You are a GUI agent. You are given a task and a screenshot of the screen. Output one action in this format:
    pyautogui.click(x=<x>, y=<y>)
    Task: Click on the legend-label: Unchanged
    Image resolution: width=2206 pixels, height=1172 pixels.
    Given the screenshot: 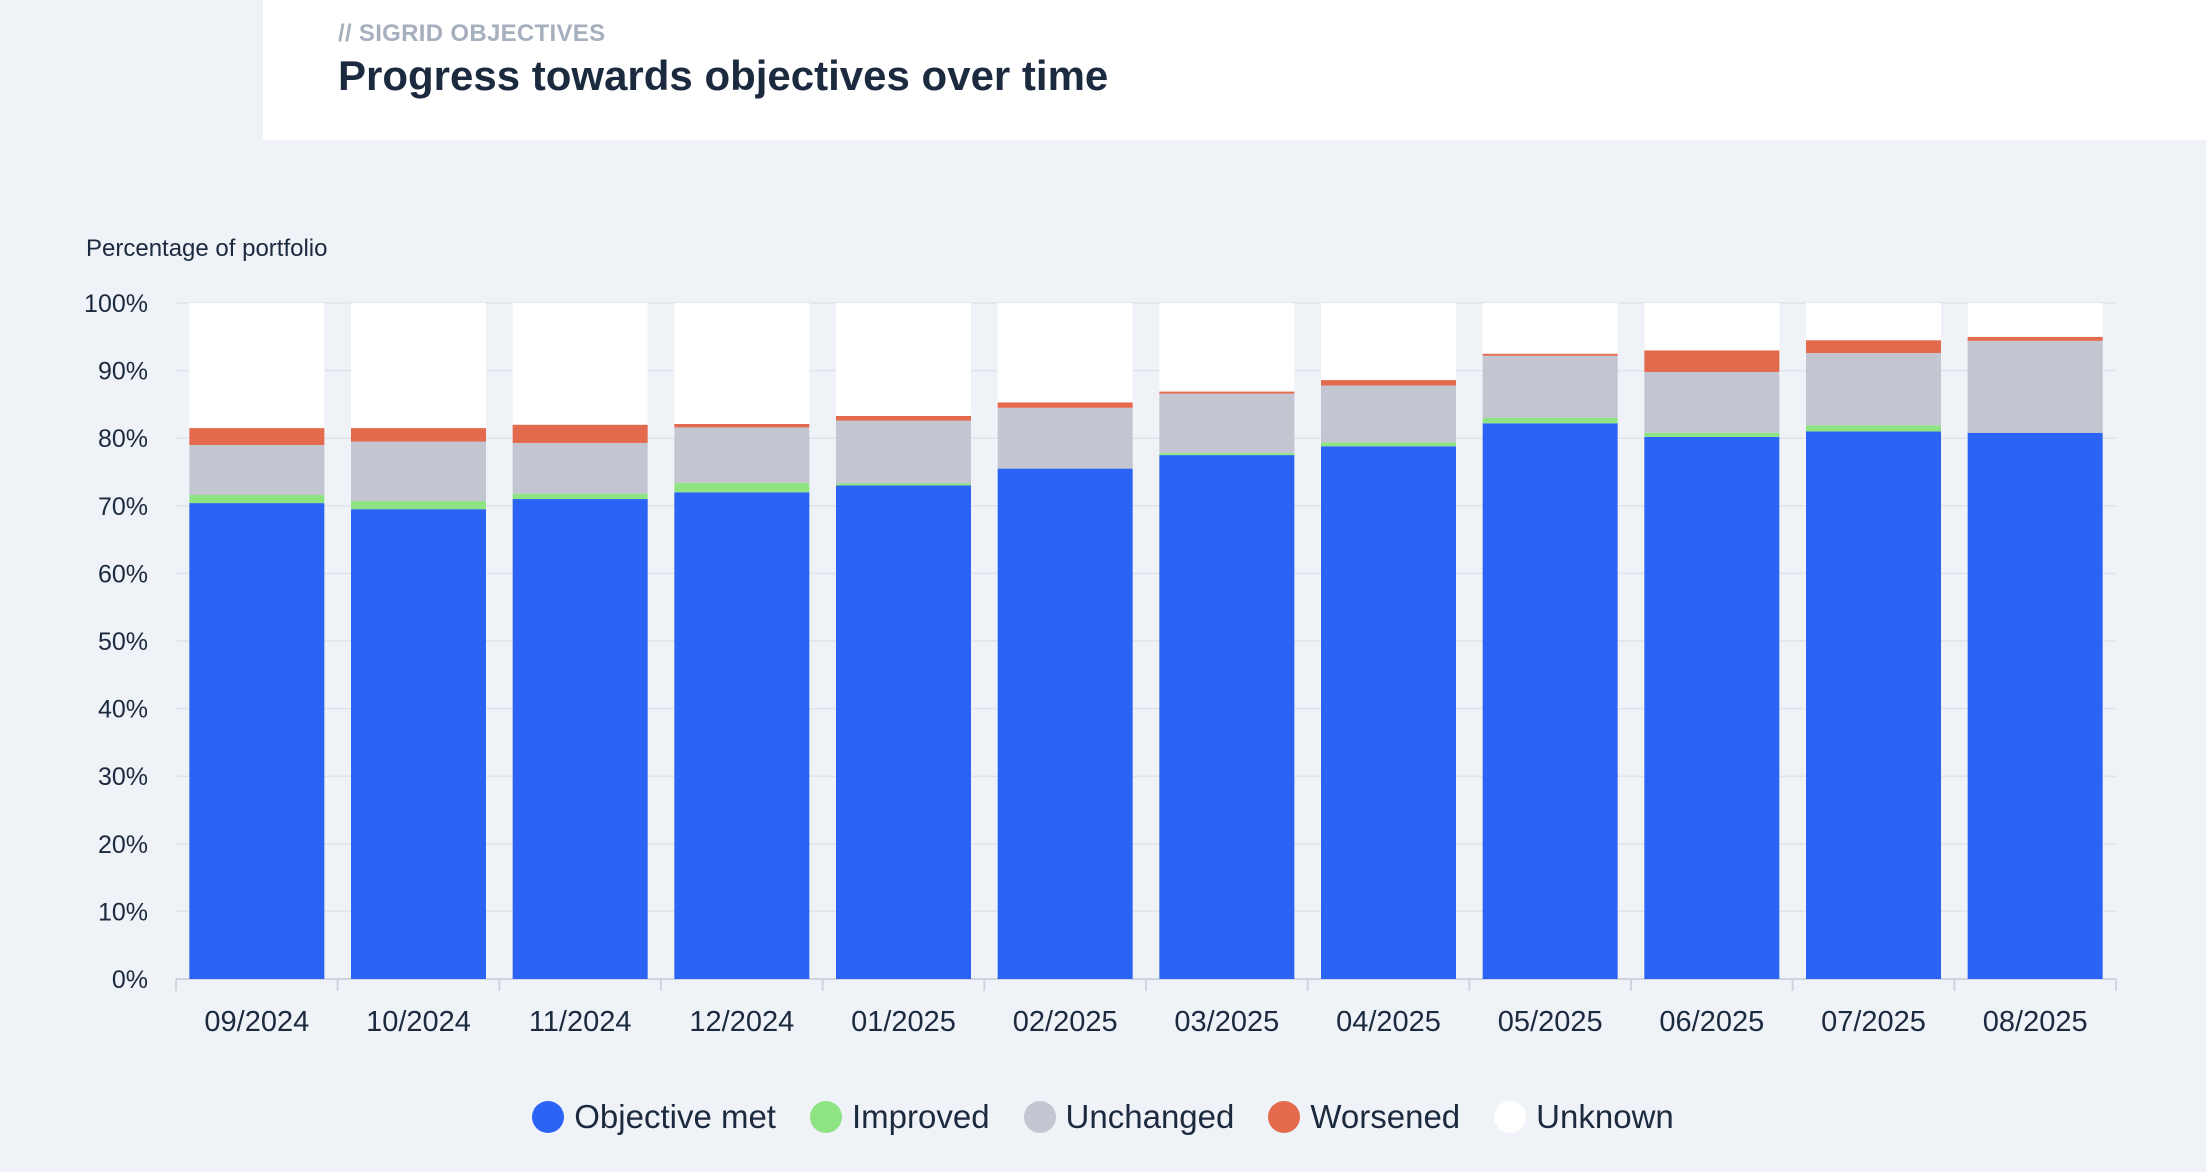 What is the action you would take?
    pyautogui.click(x=1150, y=1116)
    